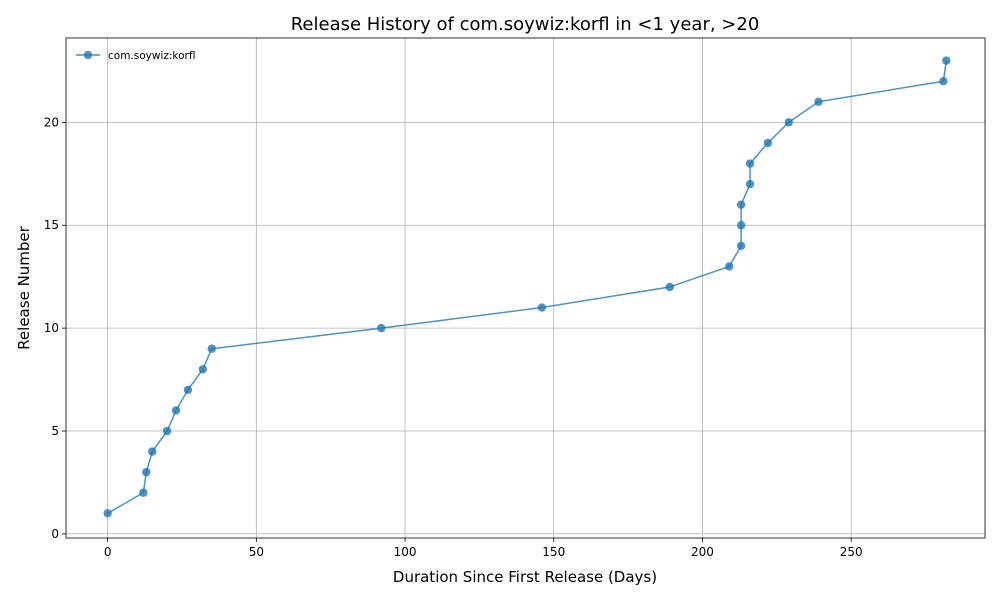  I want to click on legend-marker, so click(88, 55).